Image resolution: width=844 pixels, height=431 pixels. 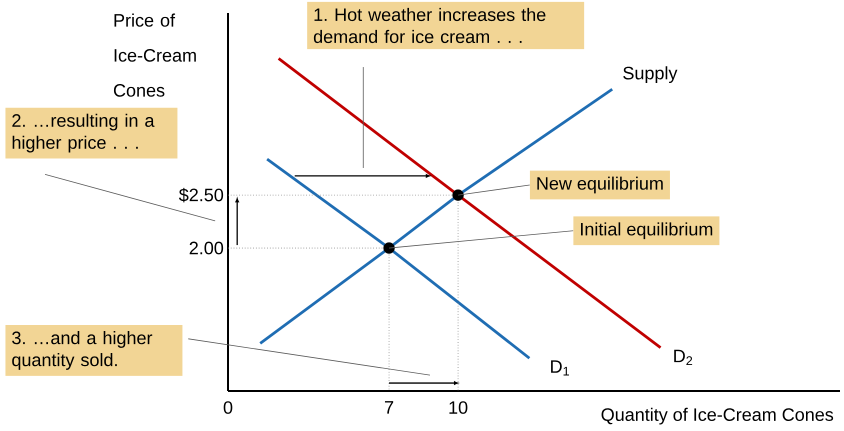 I want to click on series-label: Supply, so click(x=650, y=75).